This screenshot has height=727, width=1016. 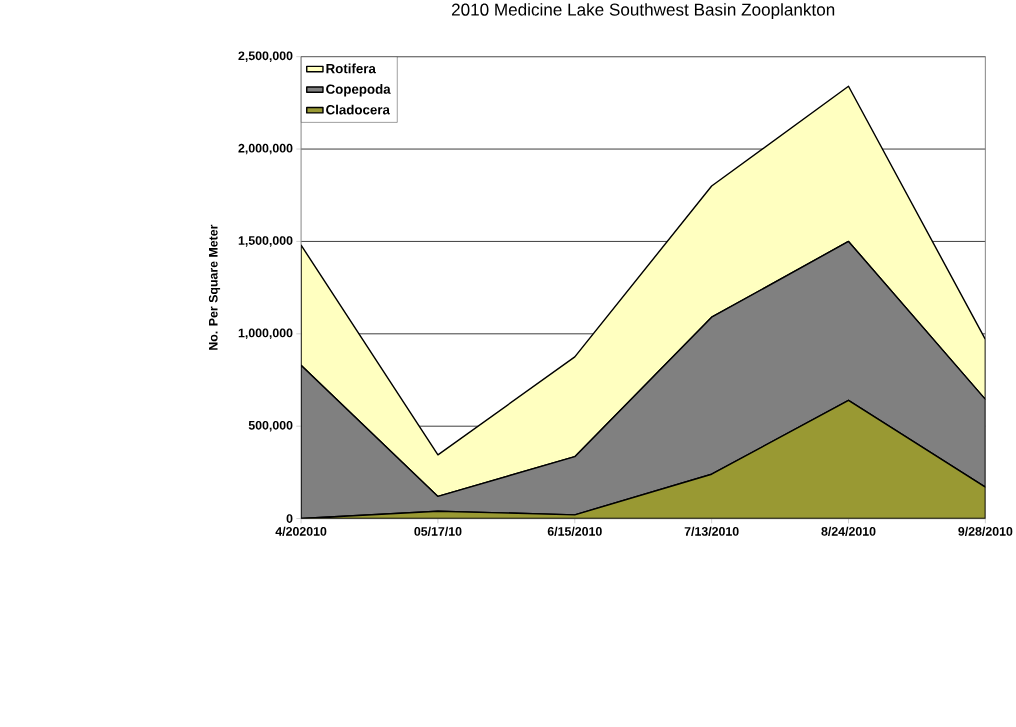 What do you see at coordinates (643, 10) in the screenshot?
I see `chart-title: 2010 Medicine Lake Southwest Basin Zooplankton` at bounding box center [643, 10].